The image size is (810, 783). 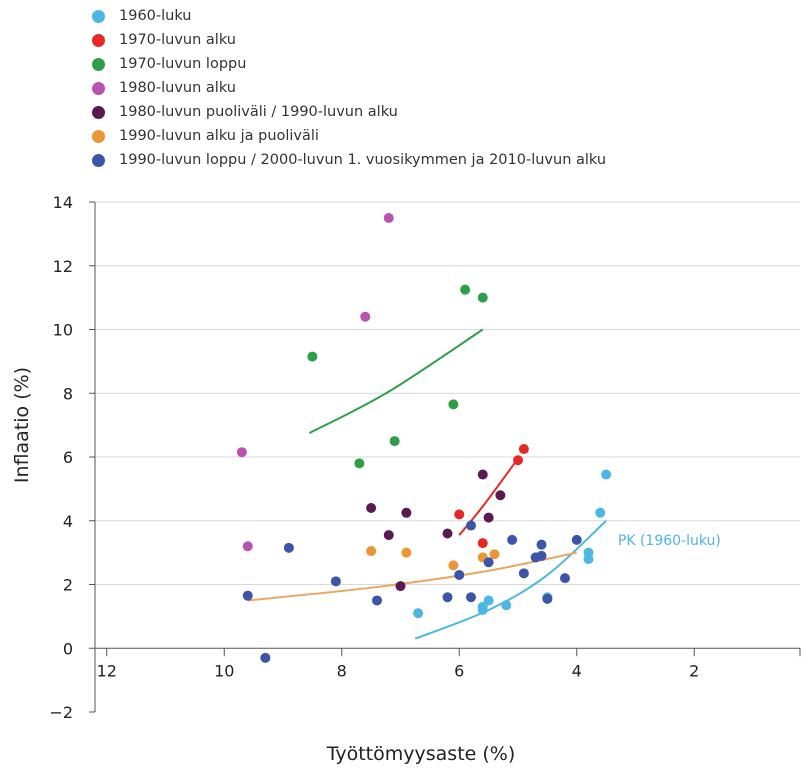 What do you see at coordinates (107, 670) in the screenshot?
I see `x-tick-label: 12` at bounding box center [107, 670].